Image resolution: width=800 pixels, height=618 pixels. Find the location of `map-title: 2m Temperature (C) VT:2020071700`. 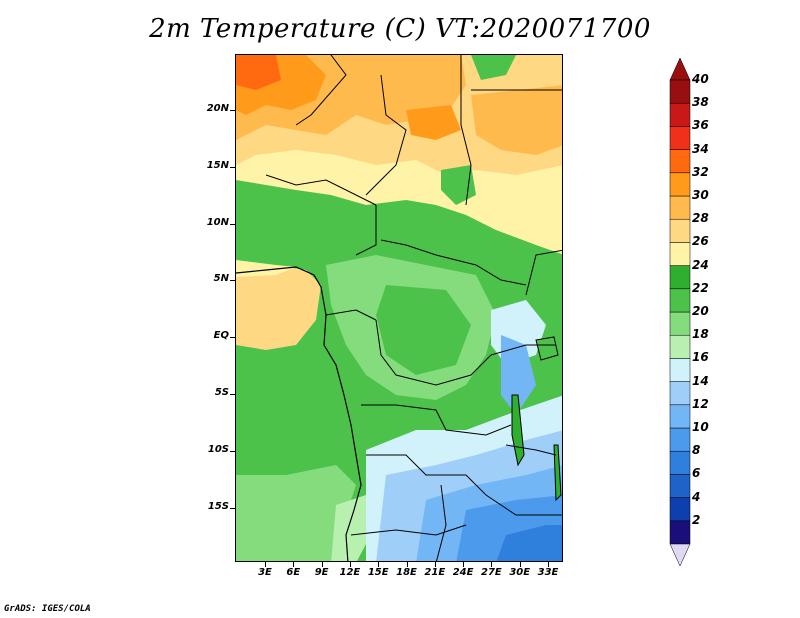

map-title: 2m Temperature (C) VT:2020071700 is located at coordinates (400, 29).